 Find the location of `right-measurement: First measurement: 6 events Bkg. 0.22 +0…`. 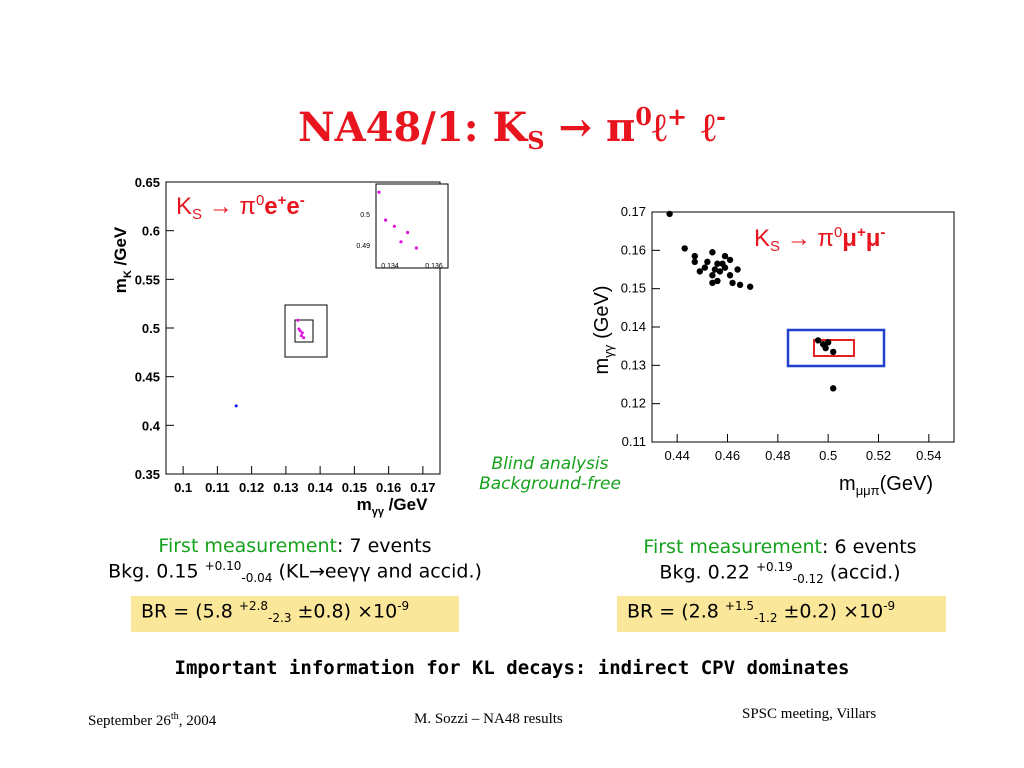

right-measurement: First measurement: 6 events Bkg. 0.22 +0… is located at coordinates (780, 561).